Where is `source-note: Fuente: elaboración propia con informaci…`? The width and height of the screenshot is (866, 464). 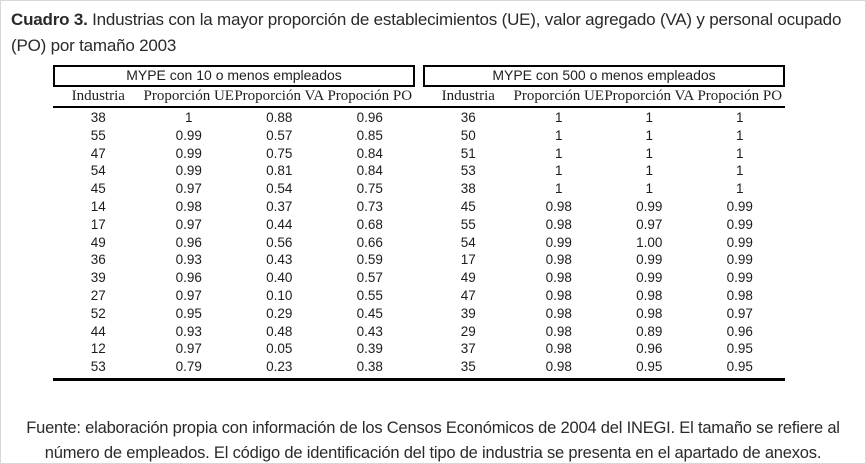
source-note: Fuente: elaboración propia con informaci… is located at coordinates (433, 440).